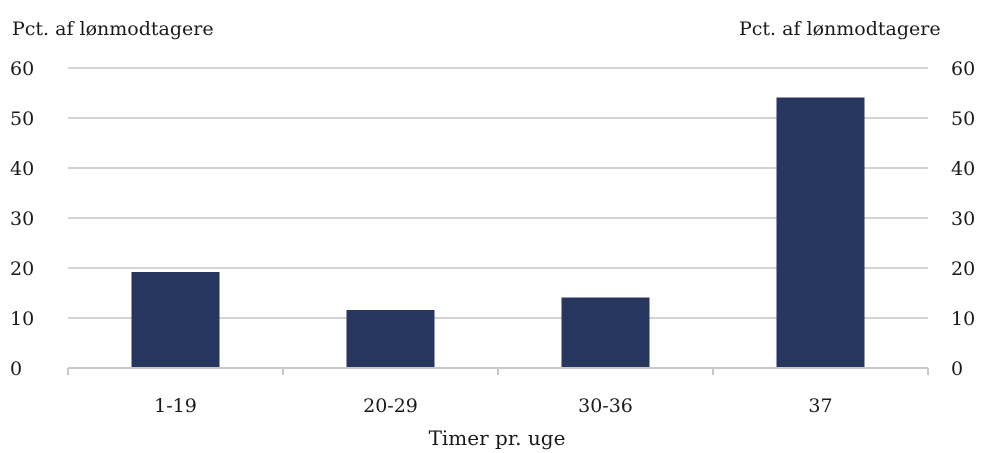  What do you see at coordinates (840, 29) in the screenshot?
I see `right-axis-unit-label: Pct. af lønmodtagere` at bounding box center [840, 29].